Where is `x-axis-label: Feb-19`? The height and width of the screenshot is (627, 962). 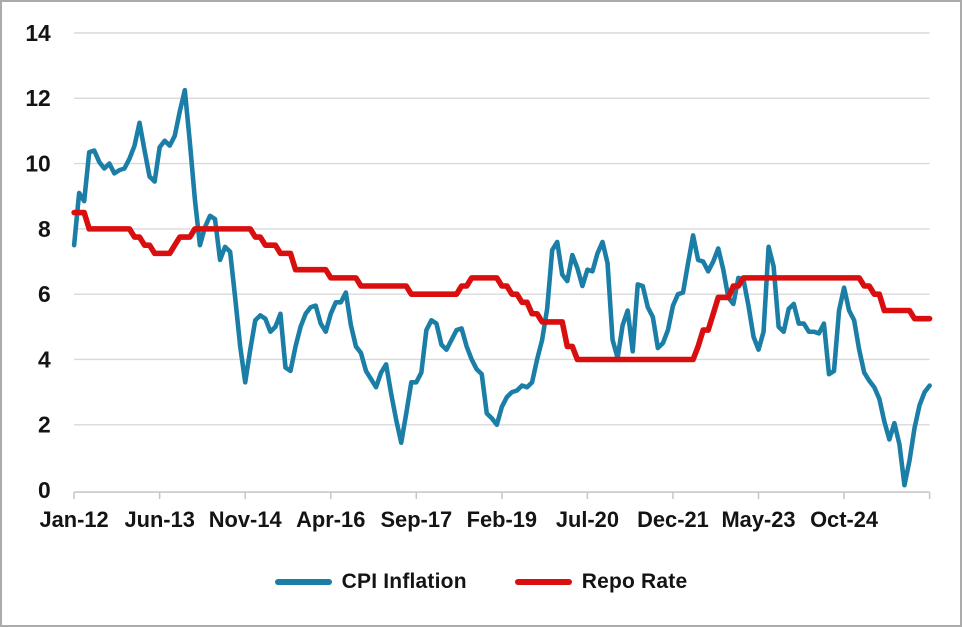
x-axis-label: Feb-19 is located at coordinates (502, 519).